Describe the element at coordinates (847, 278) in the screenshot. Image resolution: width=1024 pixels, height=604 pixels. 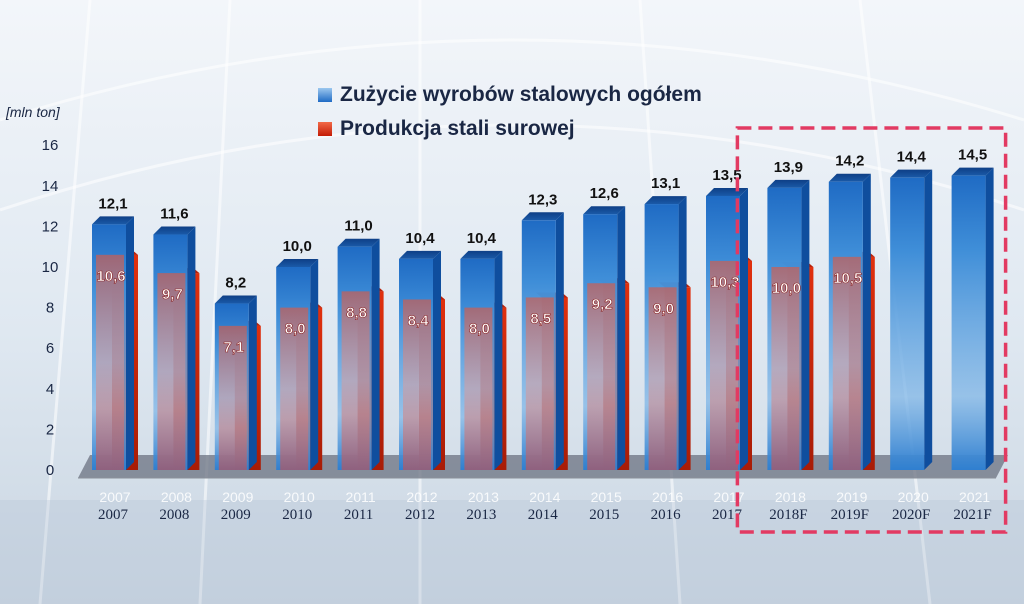
I see `production-value-label: 10,5` at that location.